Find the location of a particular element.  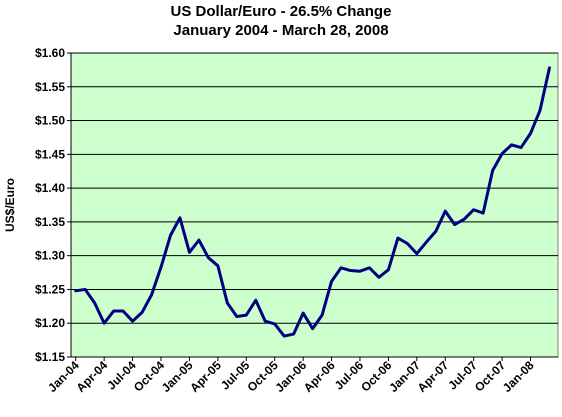

y-tick-label: $1.40 is located at coordinates (50, 188).